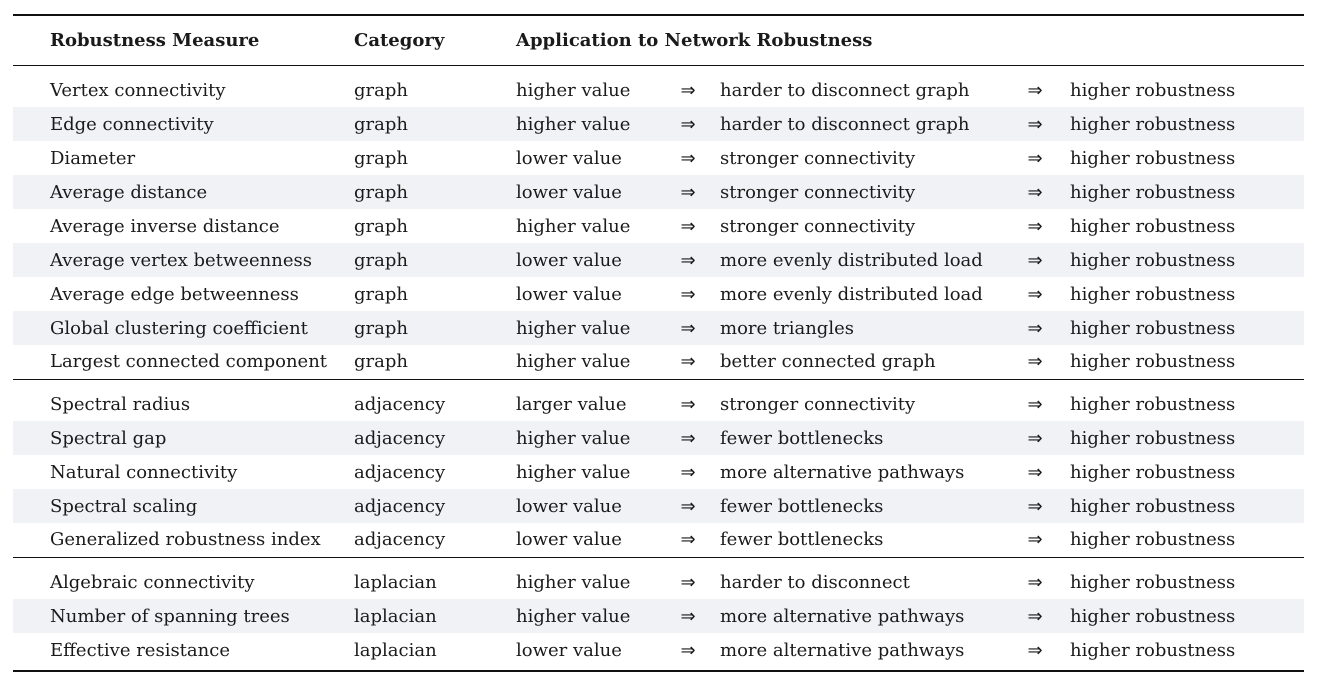 This screenshot has height=689, width=1327. I want to click on measure-cell: Largest connected component, so click(189, 362).